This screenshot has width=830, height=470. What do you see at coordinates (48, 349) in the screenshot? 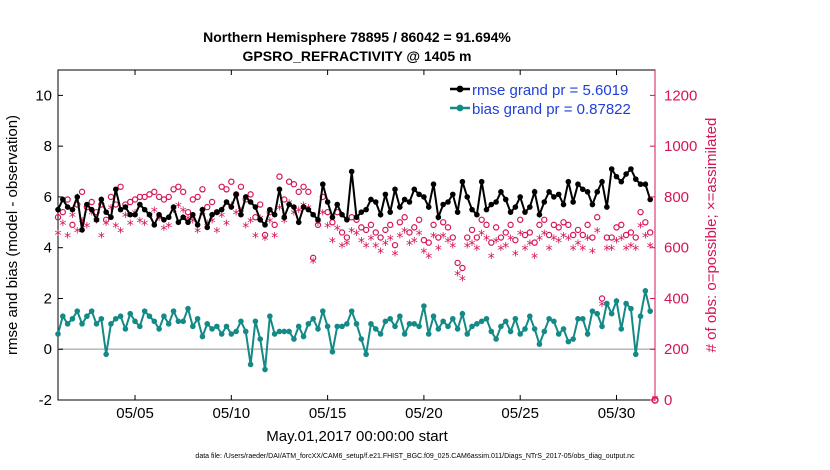
I see `y-left-tick-label: 0` at bounding box center [48, 349].